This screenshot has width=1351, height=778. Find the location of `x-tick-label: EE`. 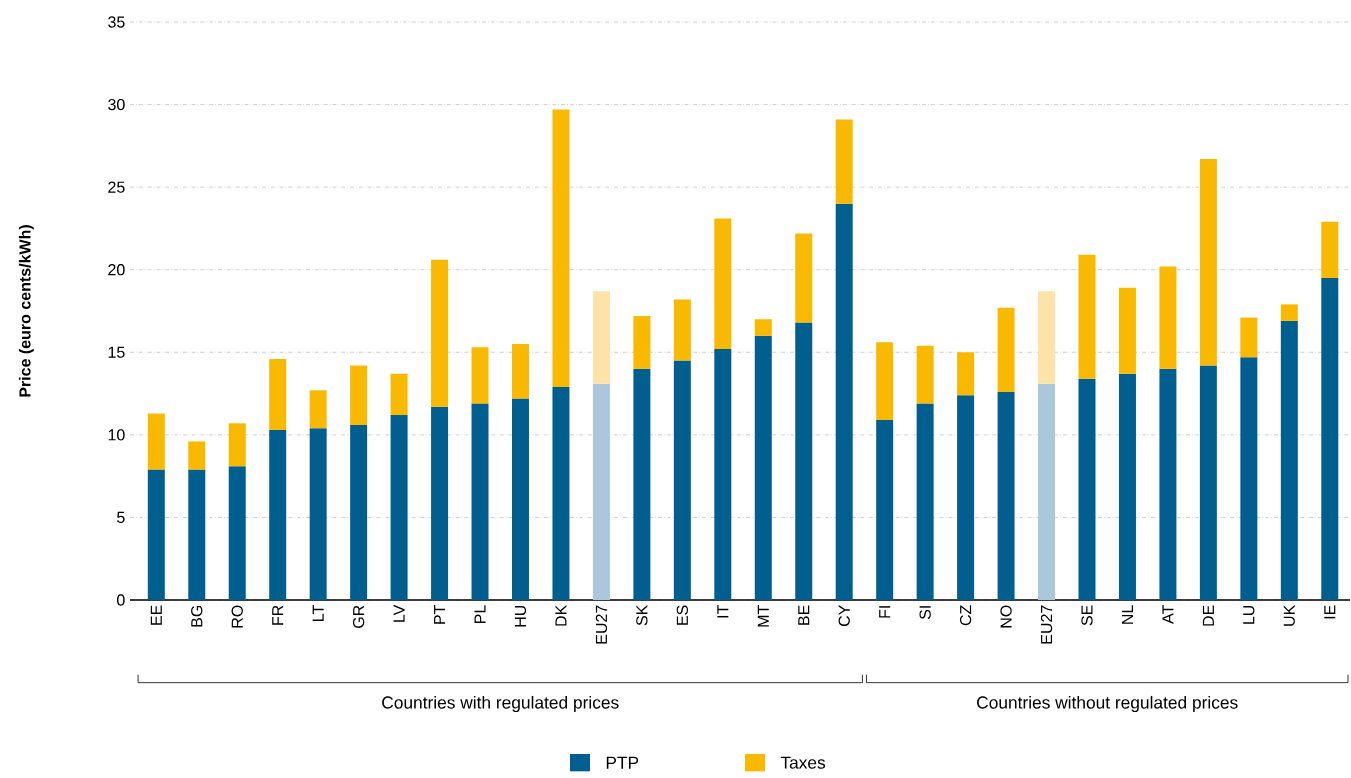

x-tick-label: EE is located at coordinates (156, 615).